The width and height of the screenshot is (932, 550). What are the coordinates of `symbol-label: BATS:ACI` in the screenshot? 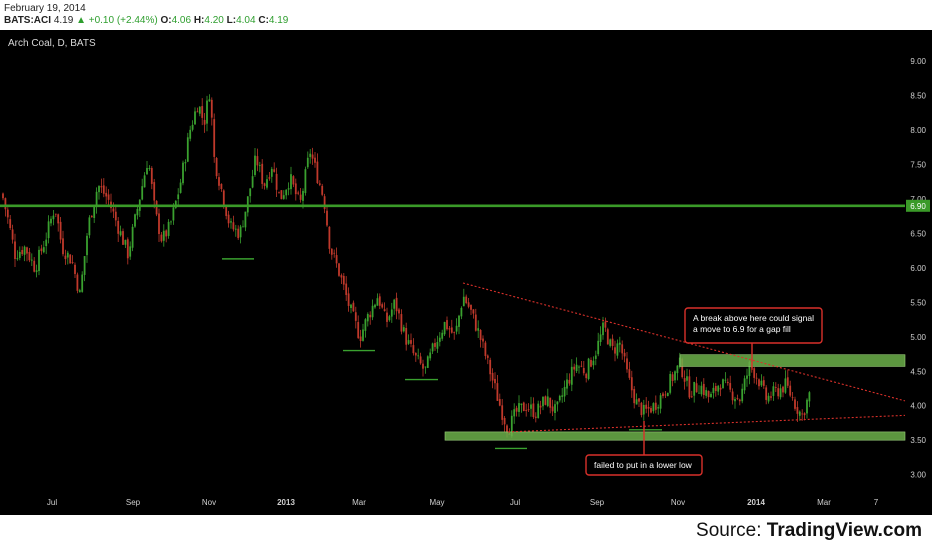 It's located at (28, 20).